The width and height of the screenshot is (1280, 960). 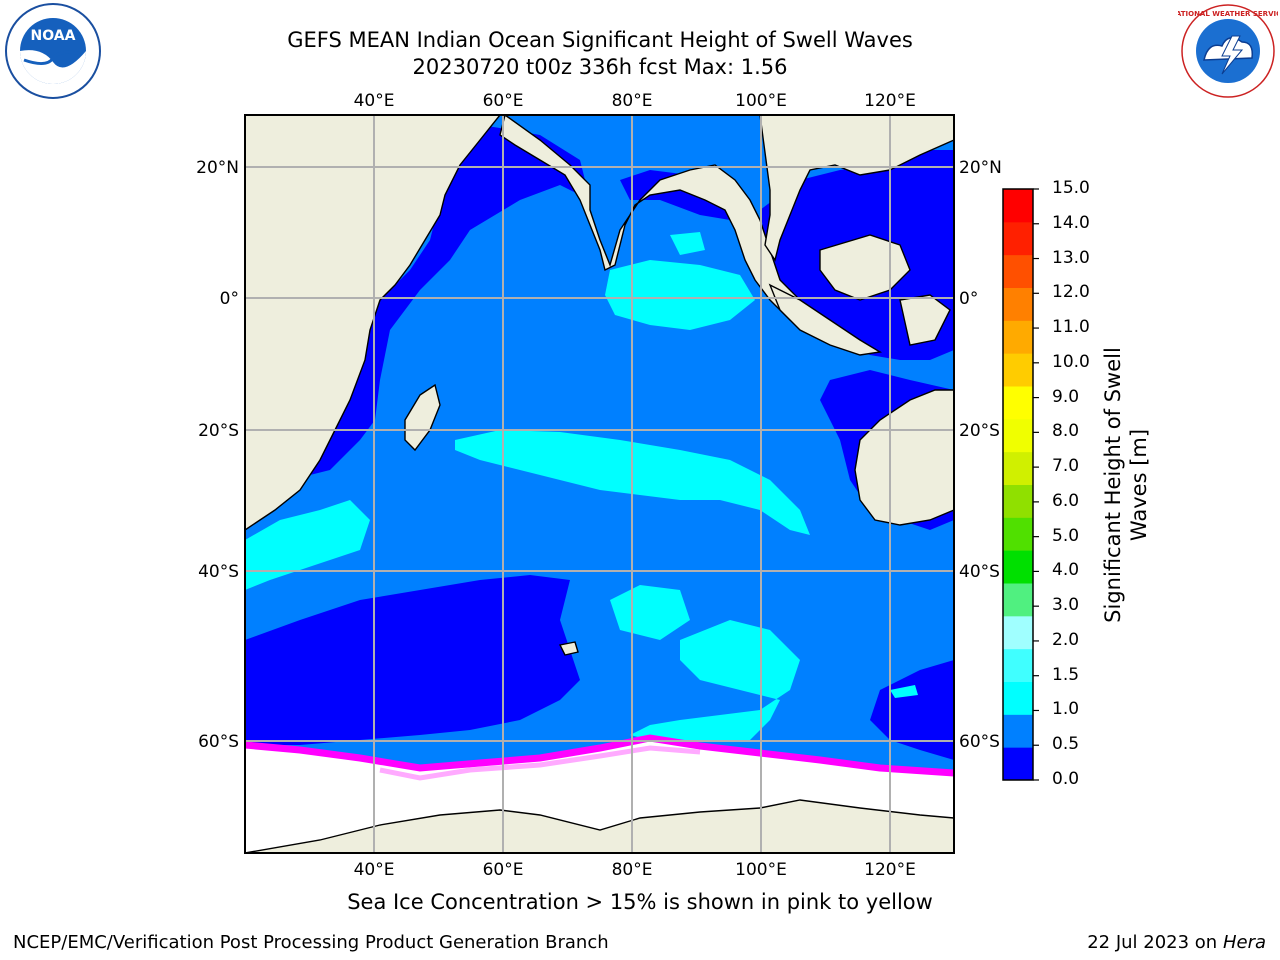 I want to click on colorbar-title: Significant Height of Swell Waves [m], so click(x=1126, y=485).